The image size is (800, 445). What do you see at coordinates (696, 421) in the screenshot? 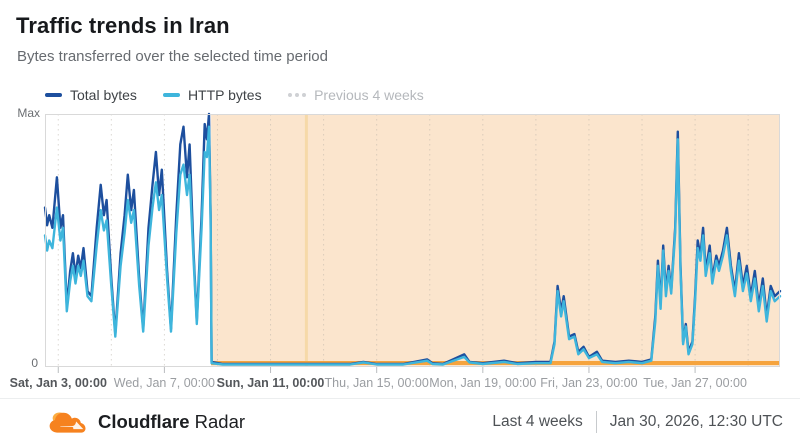
I see `timestamp-label: Jan 30, 2026, 12:30 UTC` at bounding box center [696, 421].